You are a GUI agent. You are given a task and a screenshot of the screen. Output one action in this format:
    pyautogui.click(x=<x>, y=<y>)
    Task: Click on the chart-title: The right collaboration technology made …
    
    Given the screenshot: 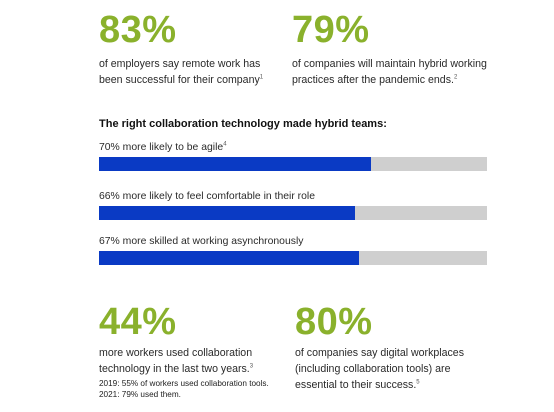 What is the action you would take?
    pyautogui.click(x=243, y=124)
    